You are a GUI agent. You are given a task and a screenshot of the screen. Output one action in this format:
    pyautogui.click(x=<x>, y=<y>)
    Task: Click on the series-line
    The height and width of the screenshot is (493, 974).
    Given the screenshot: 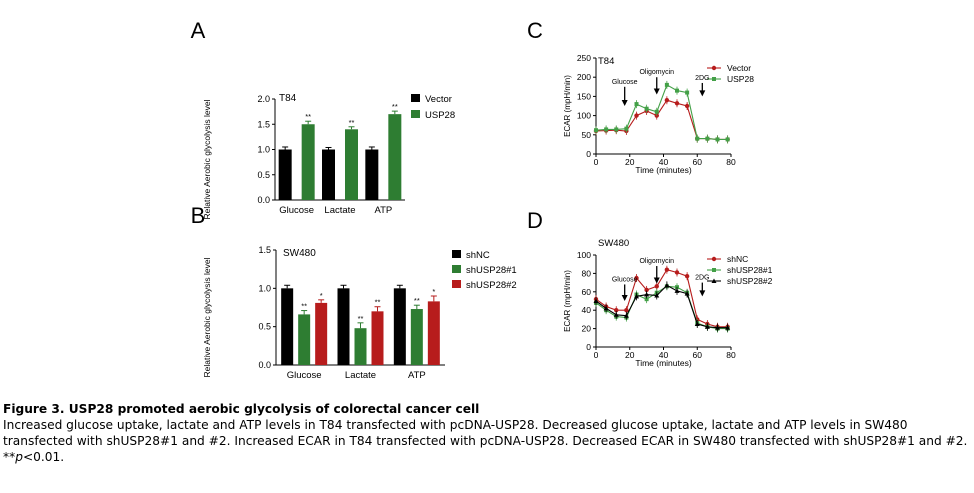 What is the action you would take?
    pyautogui.click(x=661, y=119)
    